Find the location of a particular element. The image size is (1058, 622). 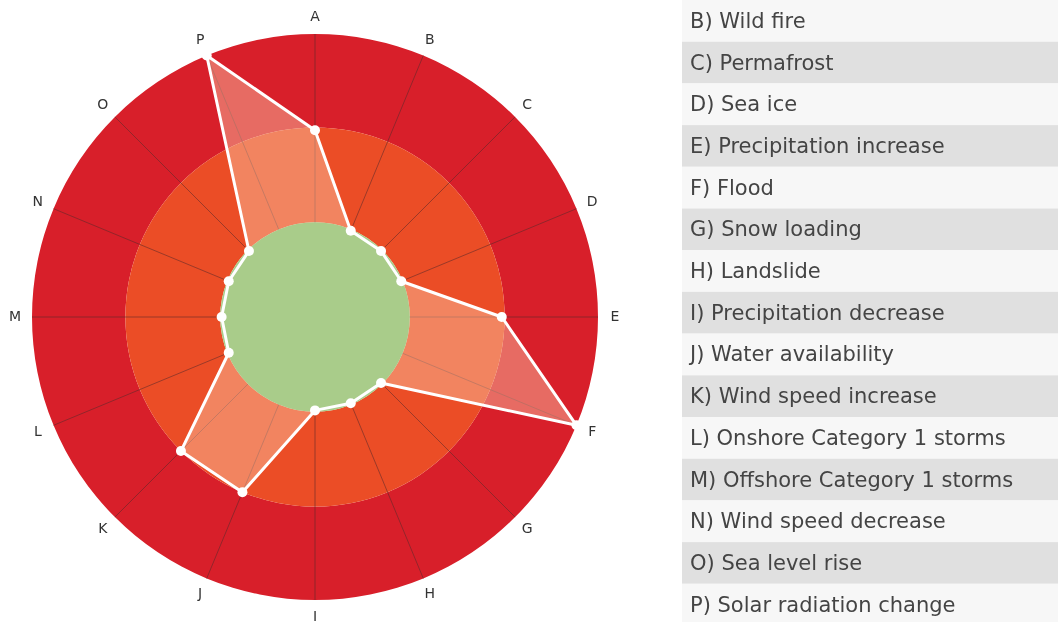

text: E) Precipitation increase is located at coordinates (817, 145).